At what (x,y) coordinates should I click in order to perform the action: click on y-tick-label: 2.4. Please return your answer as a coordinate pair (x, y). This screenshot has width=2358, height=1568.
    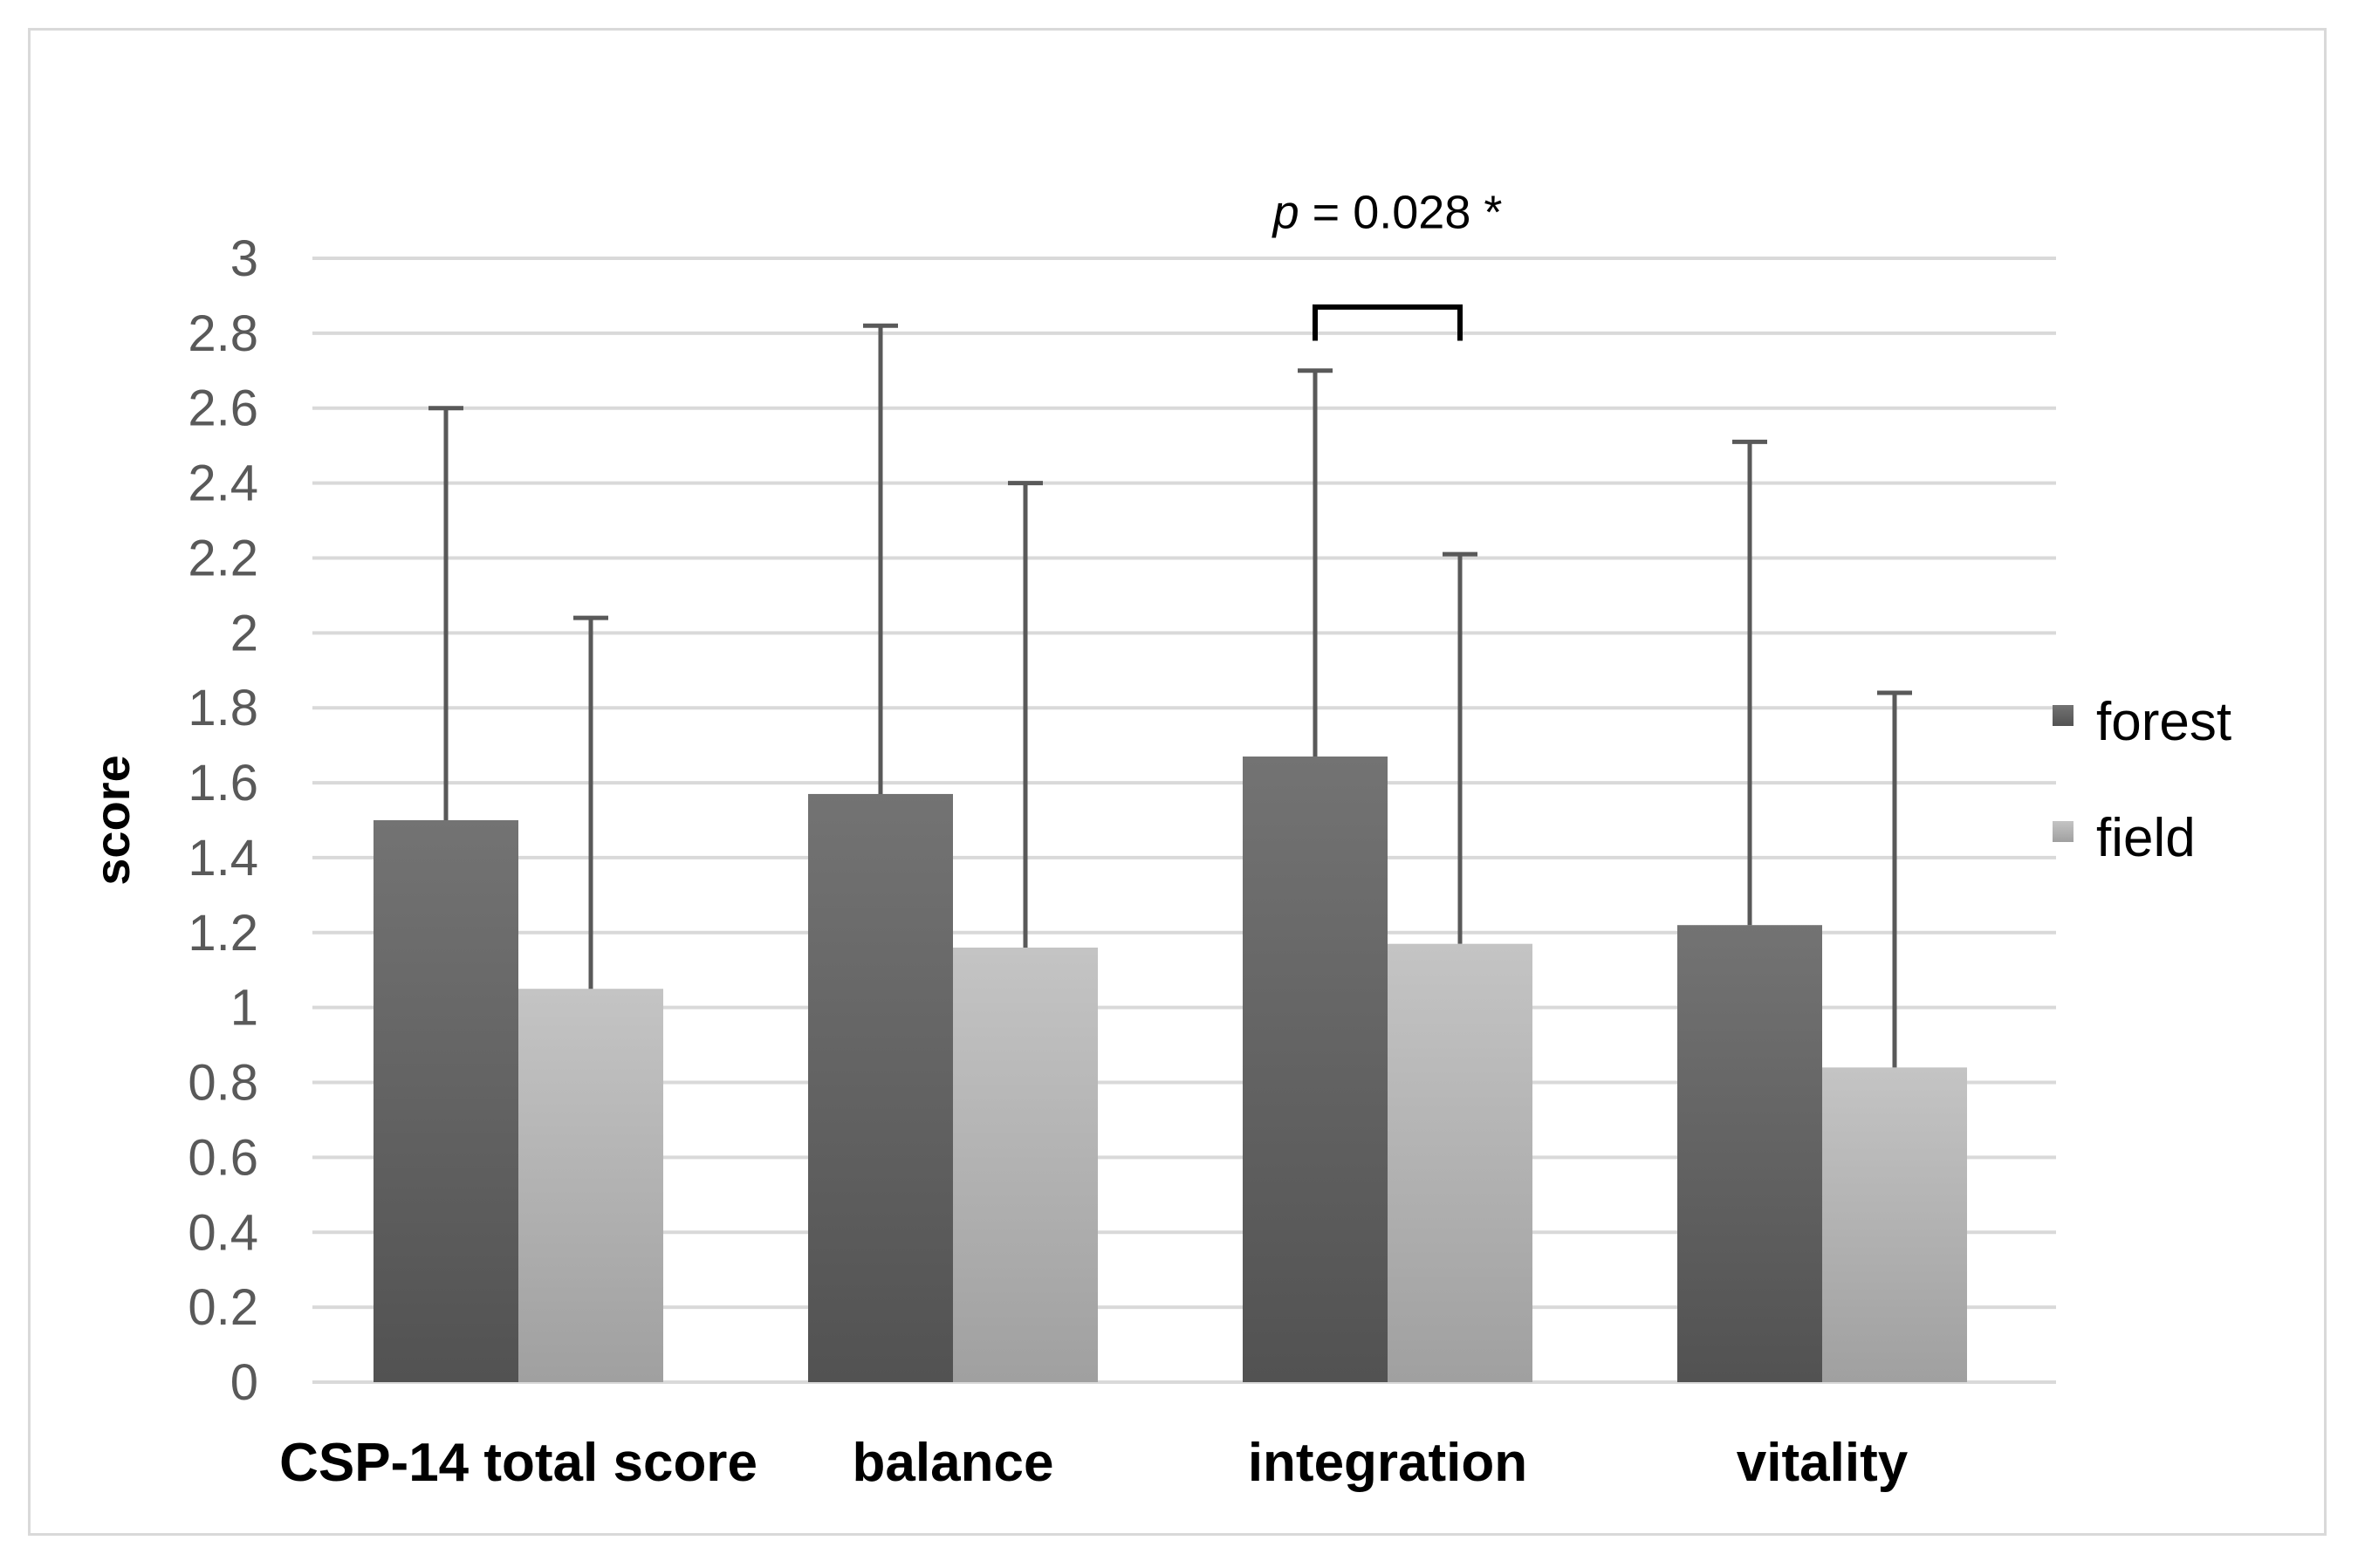
    Looking at the image, I should click on (223, 484).